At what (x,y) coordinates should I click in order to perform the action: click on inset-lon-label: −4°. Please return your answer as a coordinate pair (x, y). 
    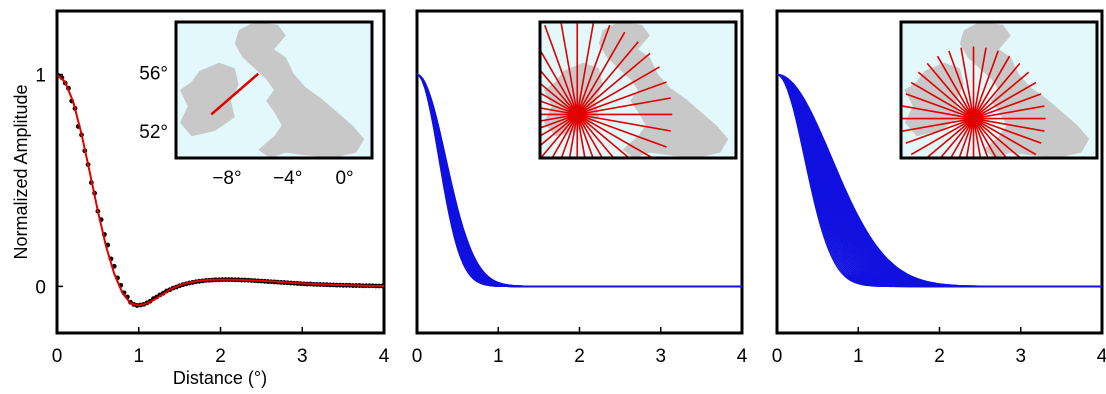
    Looking at the image, I should click on (287, 178).